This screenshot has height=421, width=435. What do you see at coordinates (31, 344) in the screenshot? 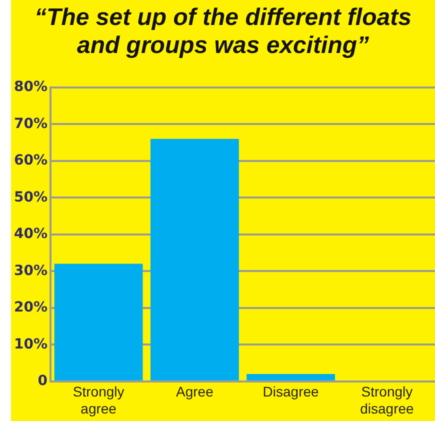
I see `y-tick-label: 10%` at bounding box center [31, 344].